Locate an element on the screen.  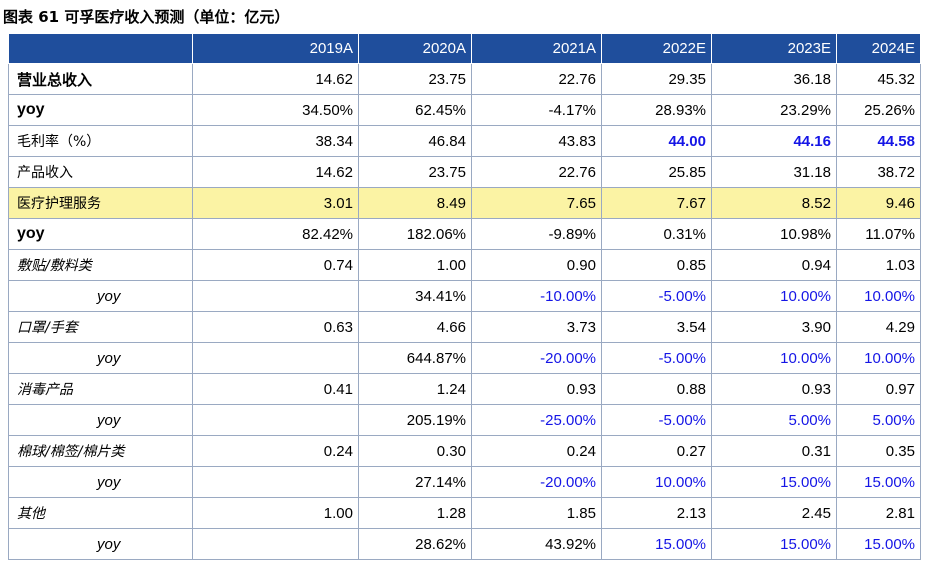
col-header-2019a: 2019A is located at coordinates (275, 48).